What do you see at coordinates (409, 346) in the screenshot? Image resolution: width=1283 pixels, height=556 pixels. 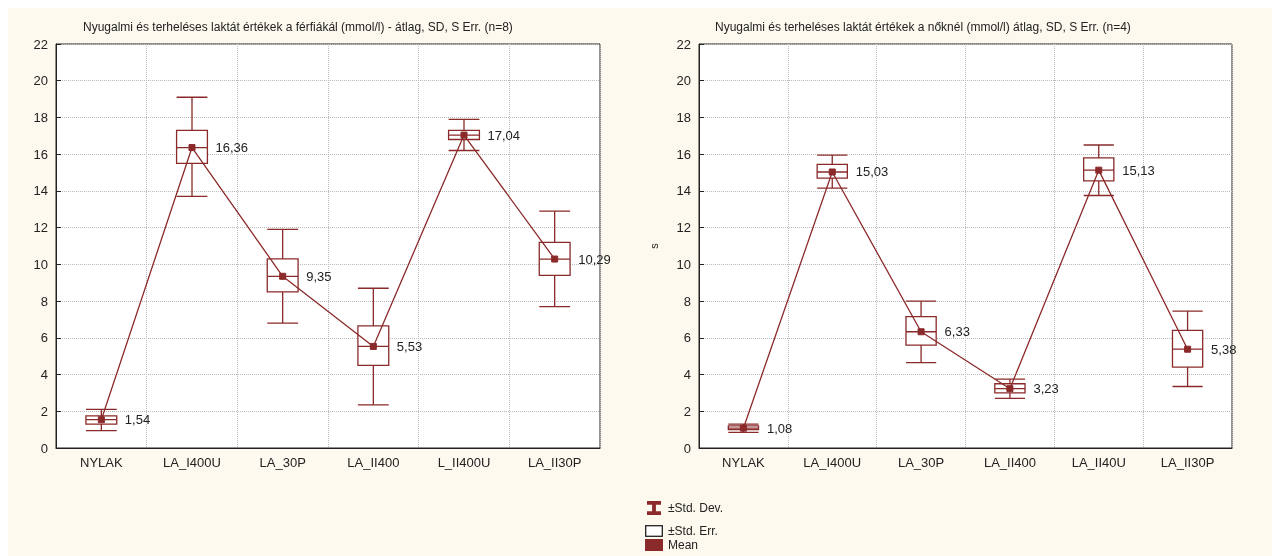 I see `data-label: 5,53` at bounding box center [409, 346].